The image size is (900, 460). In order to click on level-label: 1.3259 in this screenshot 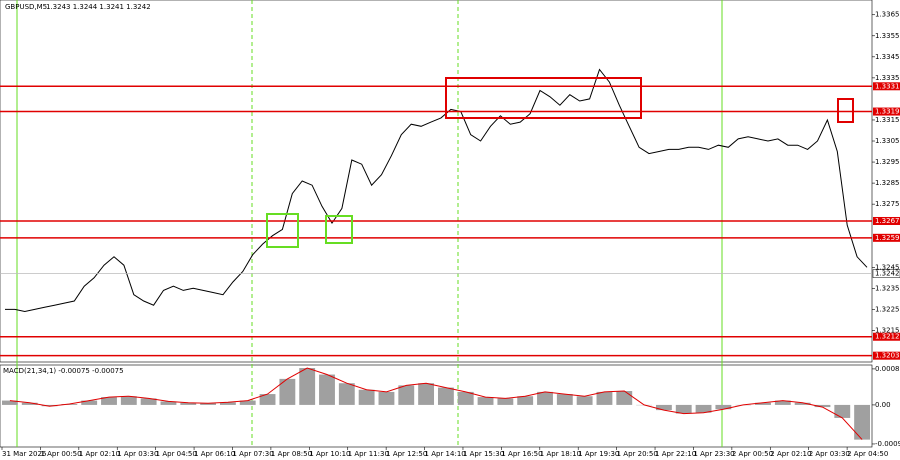, I will do `click(887, 238)`.